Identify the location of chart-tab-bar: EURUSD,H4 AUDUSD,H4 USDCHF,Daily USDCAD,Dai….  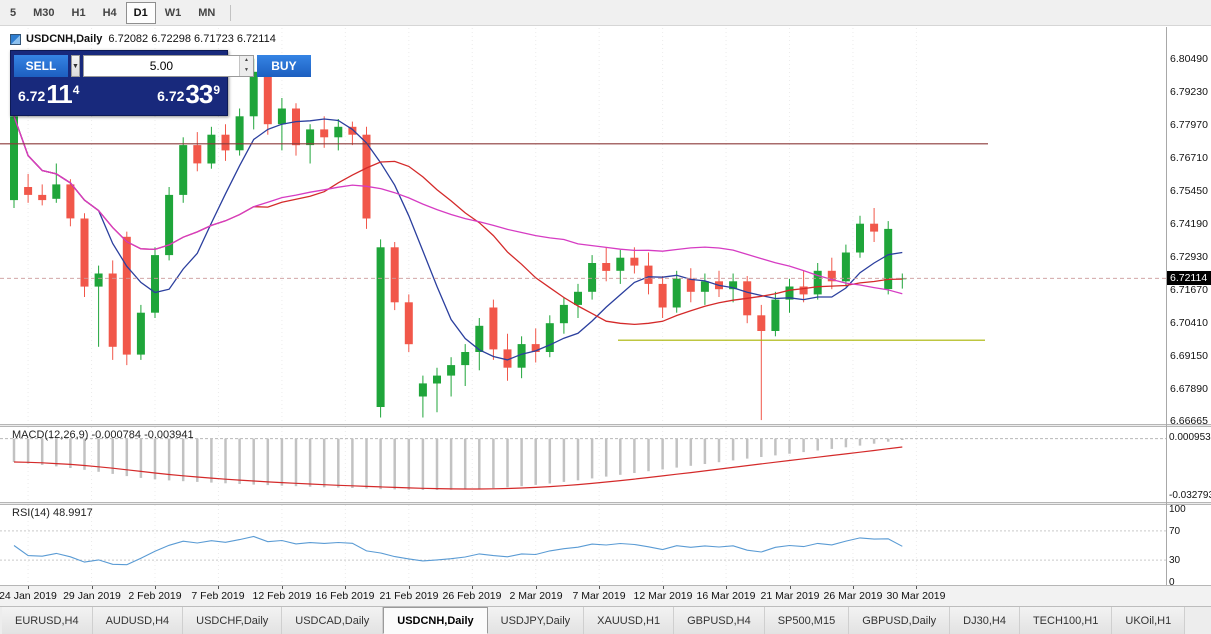
(605, 620).